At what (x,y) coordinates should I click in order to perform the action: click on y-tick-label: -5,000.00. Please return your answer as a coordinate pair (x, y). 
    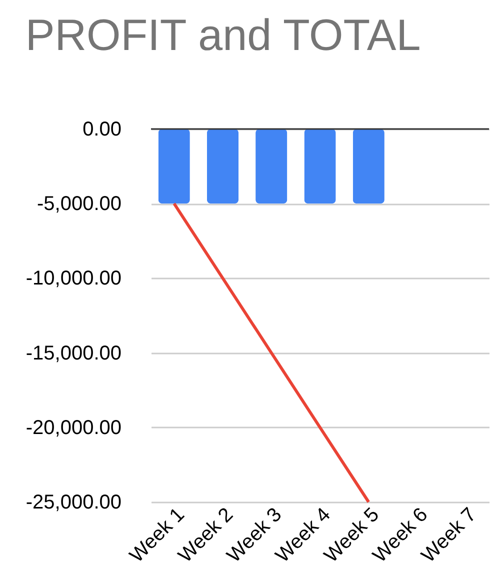
    Looking at the image, I should click on (79, 204).